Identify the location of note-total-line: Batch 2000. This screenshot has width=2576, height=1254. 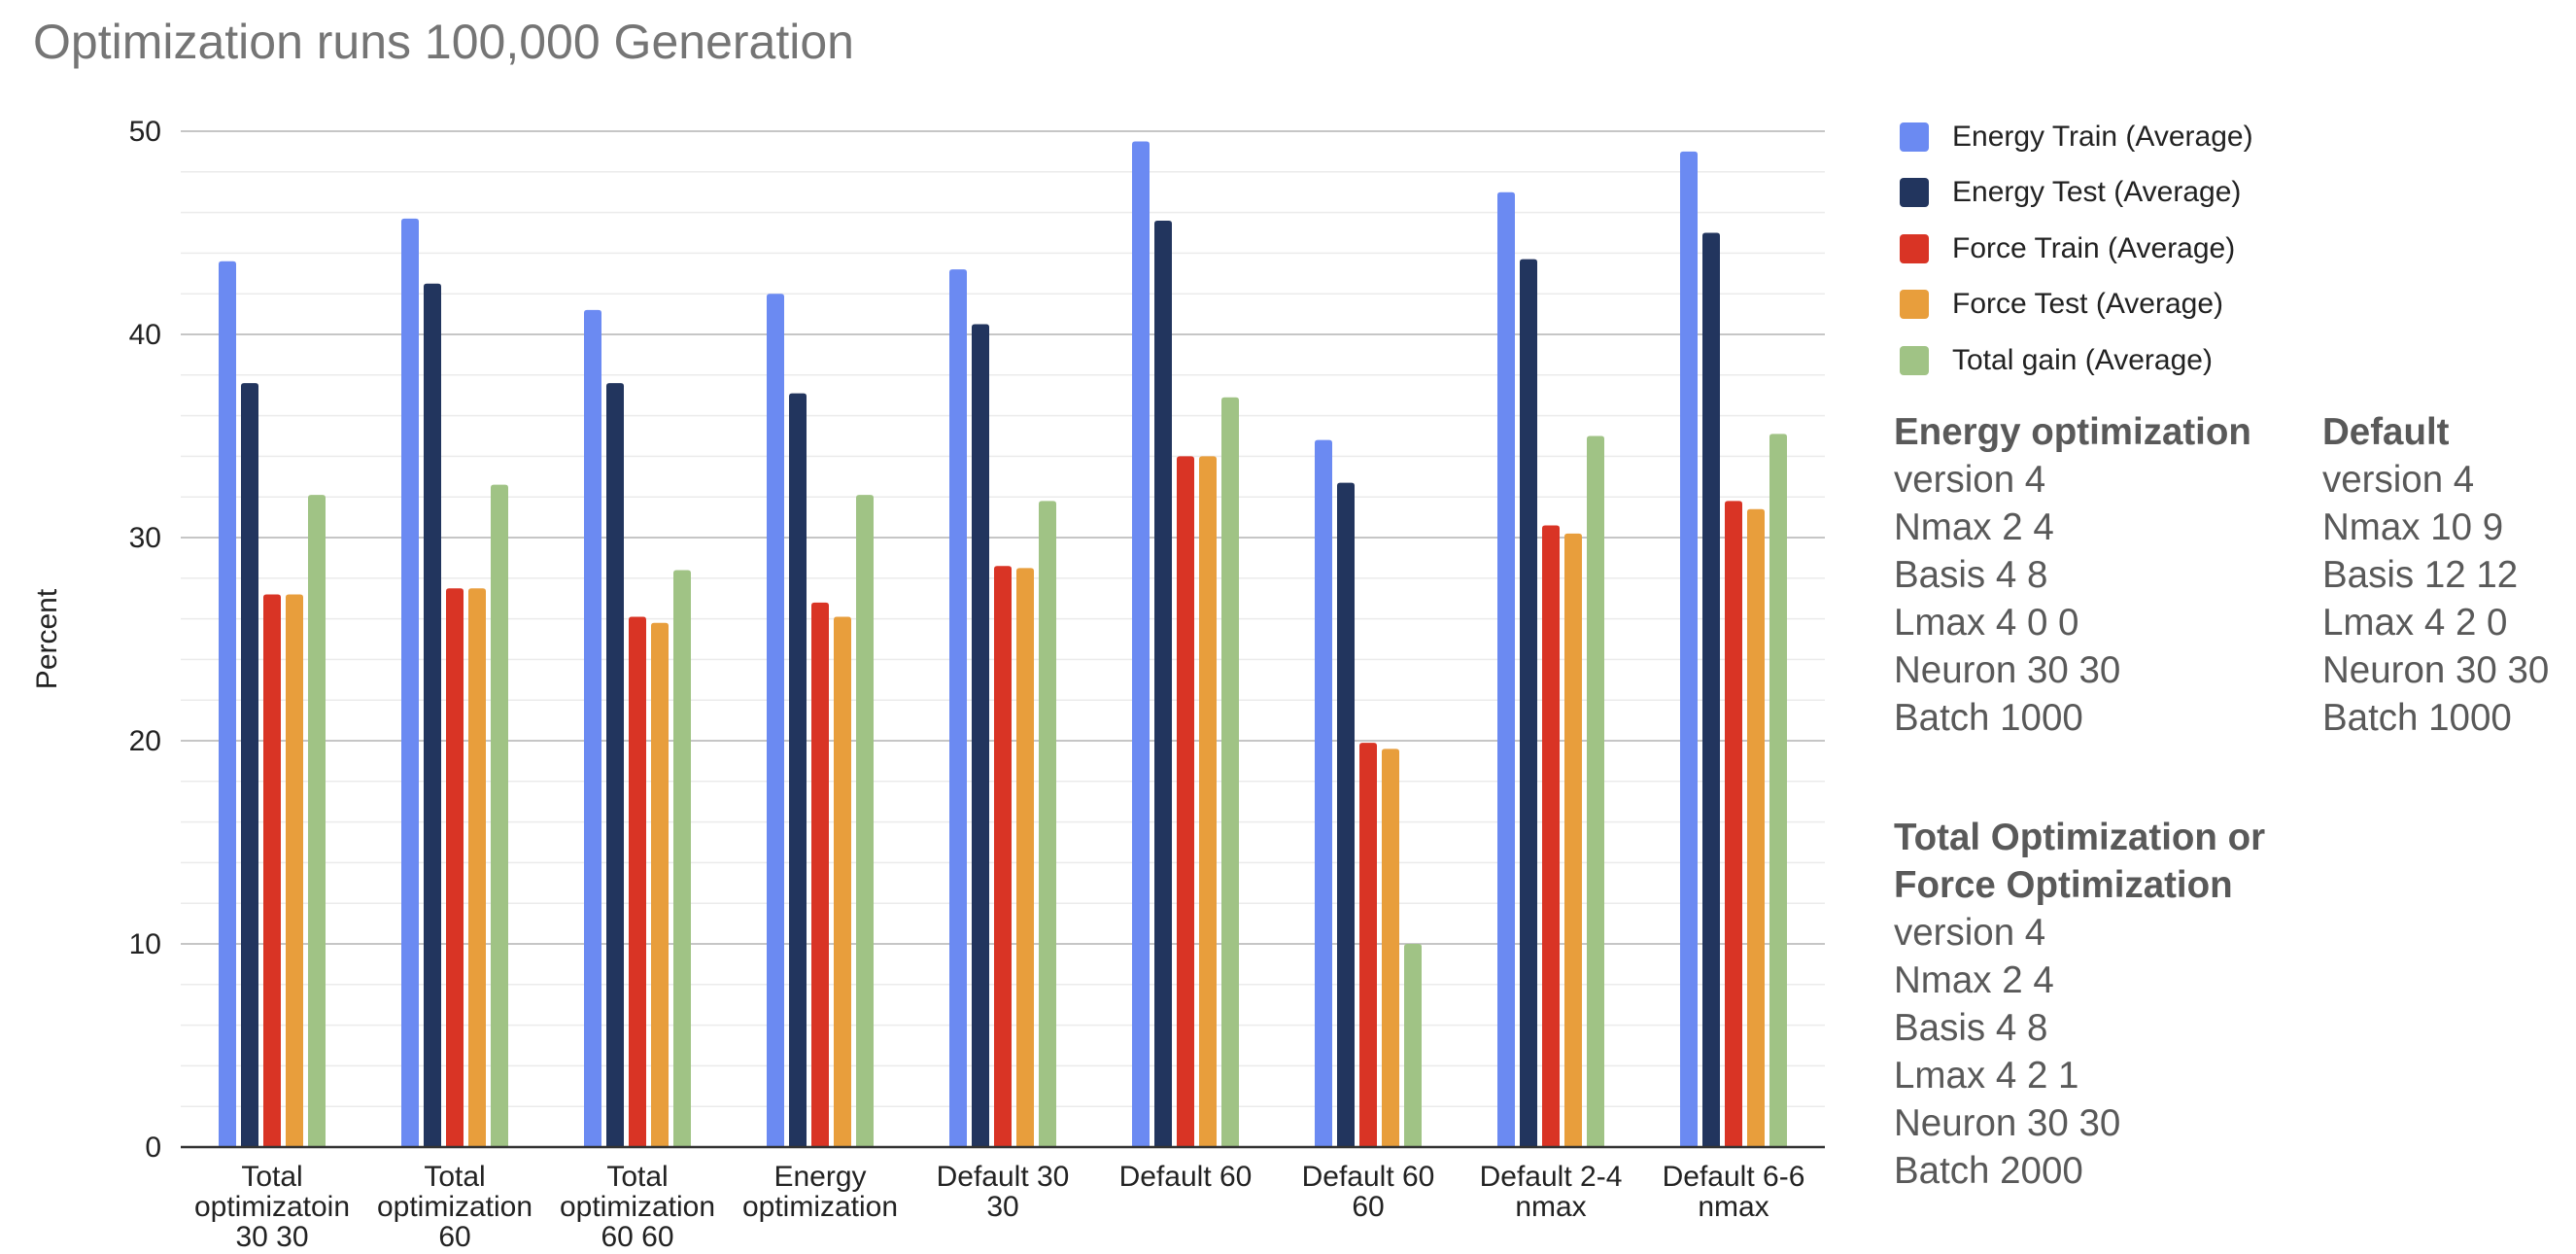
(1988, 1171).